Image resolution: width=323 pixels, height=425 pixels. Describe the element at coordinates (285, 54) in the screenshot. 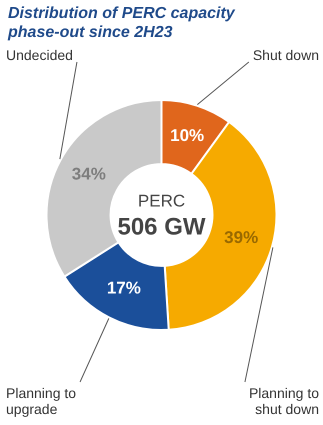

I see `slice-label: Shut down` at that location.